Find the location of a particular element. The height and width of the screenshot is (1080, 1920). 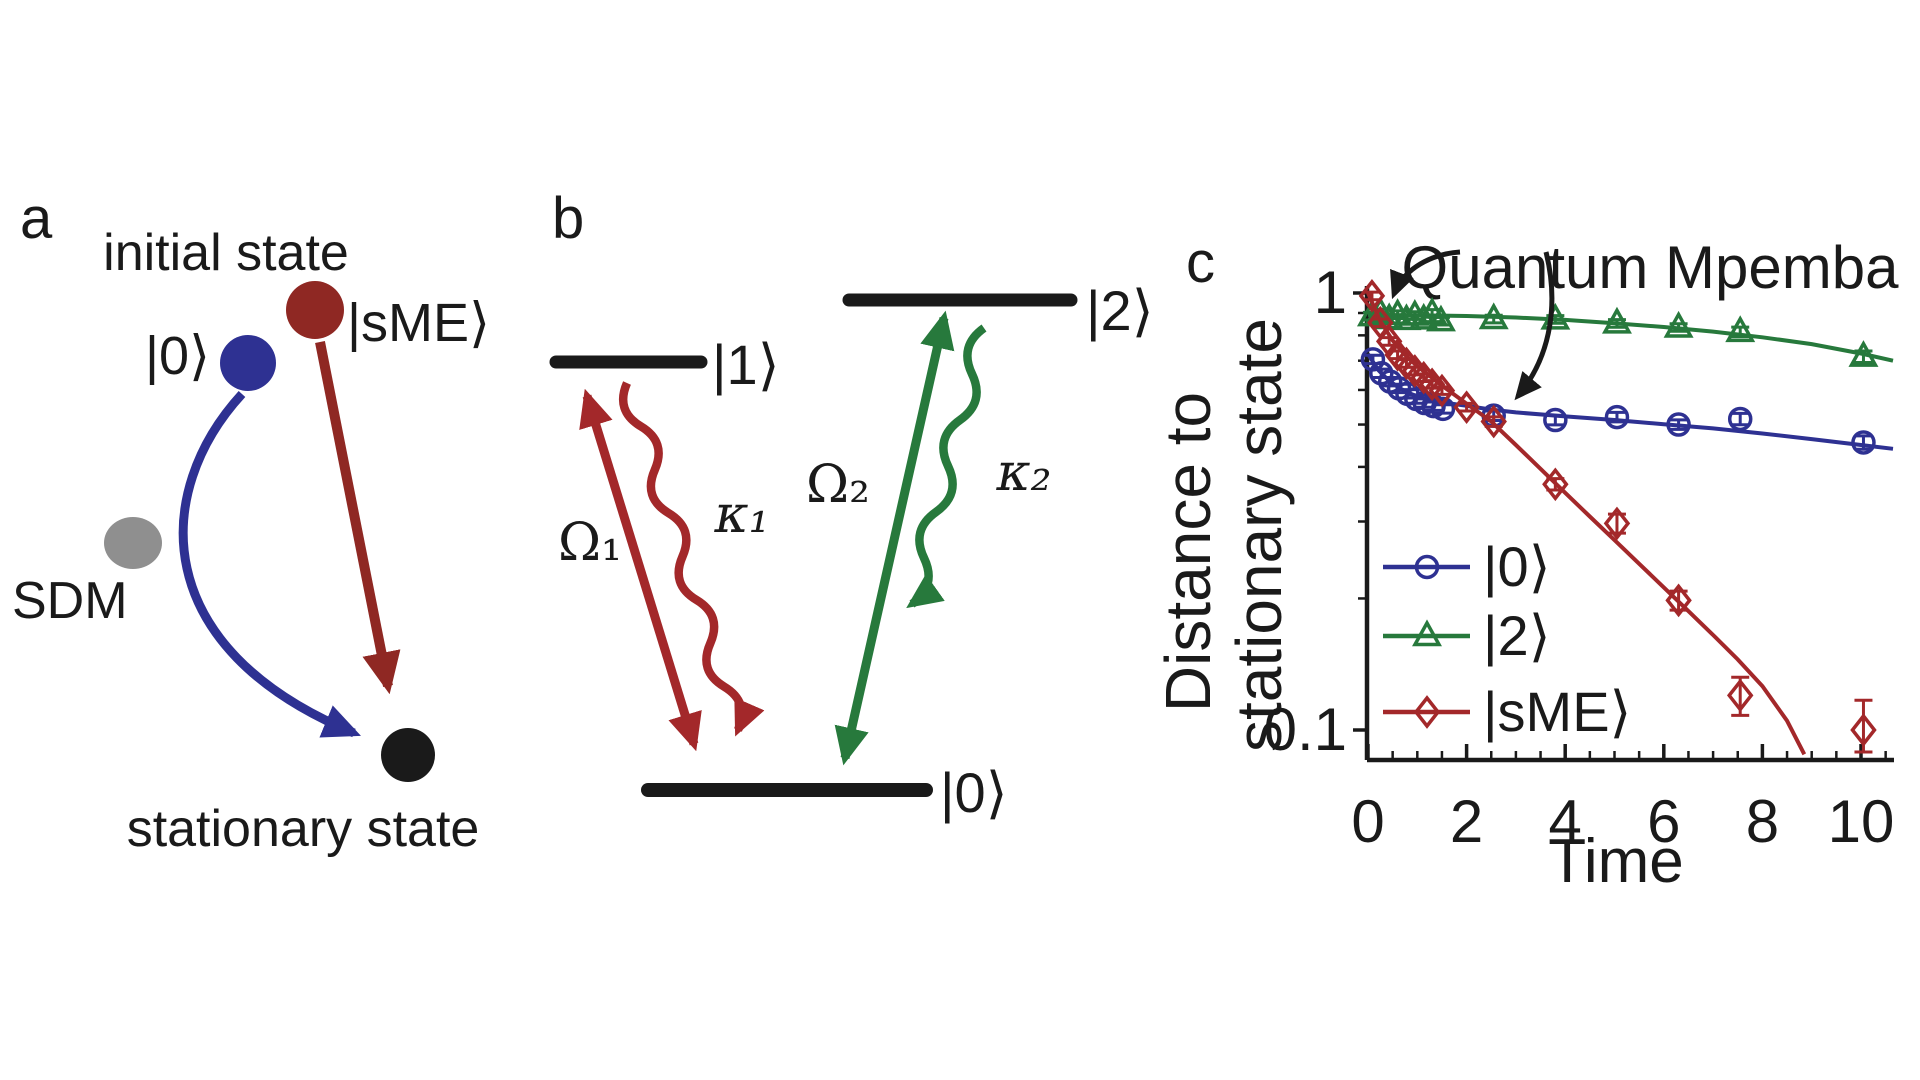

trajectory-ket0-curve is located at coordinates (269, 564).